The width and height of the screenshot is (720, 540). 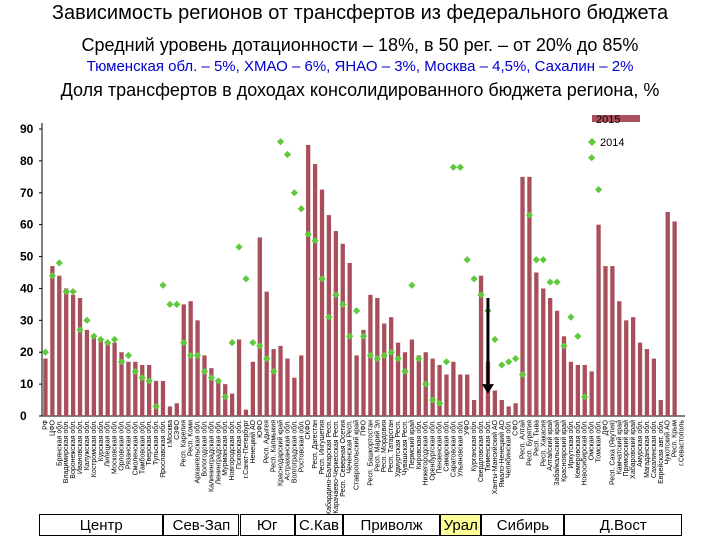 I want to click on category-label: Ростовская обл., so click(x=301, y=446).